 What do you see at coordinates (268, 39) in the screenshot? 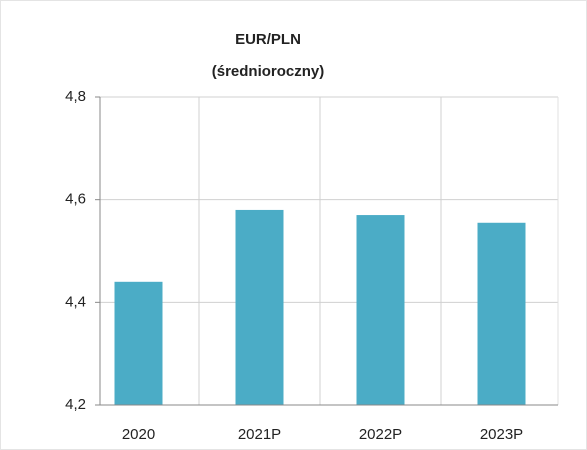
I see `chart-title: EUR/PLN` at bounding box center [268, 39].